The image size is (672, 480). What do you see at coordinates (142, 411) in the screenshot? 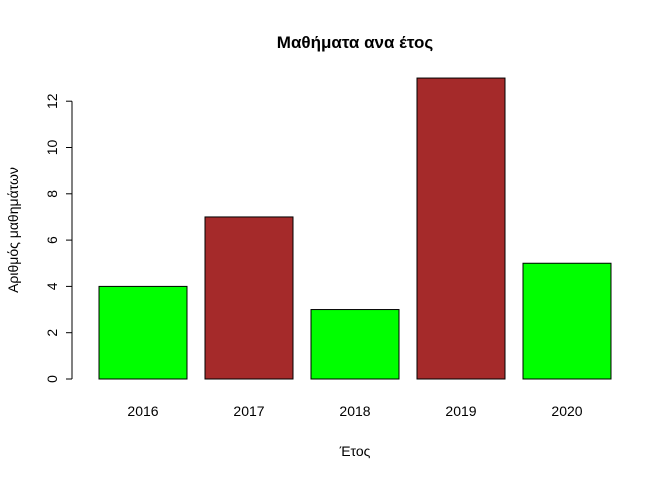
I see `x-tick-label: 2016` at bounding box center [142, 411].